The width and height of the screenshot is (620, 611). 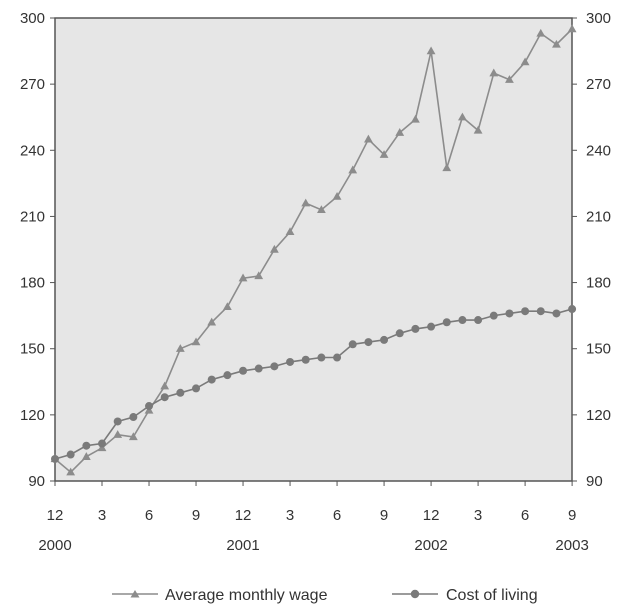 What do you see at coordinates (32, 216) in the screenshot?
I see `left-y-tick-label: 210` at bounding box center [32, 216].